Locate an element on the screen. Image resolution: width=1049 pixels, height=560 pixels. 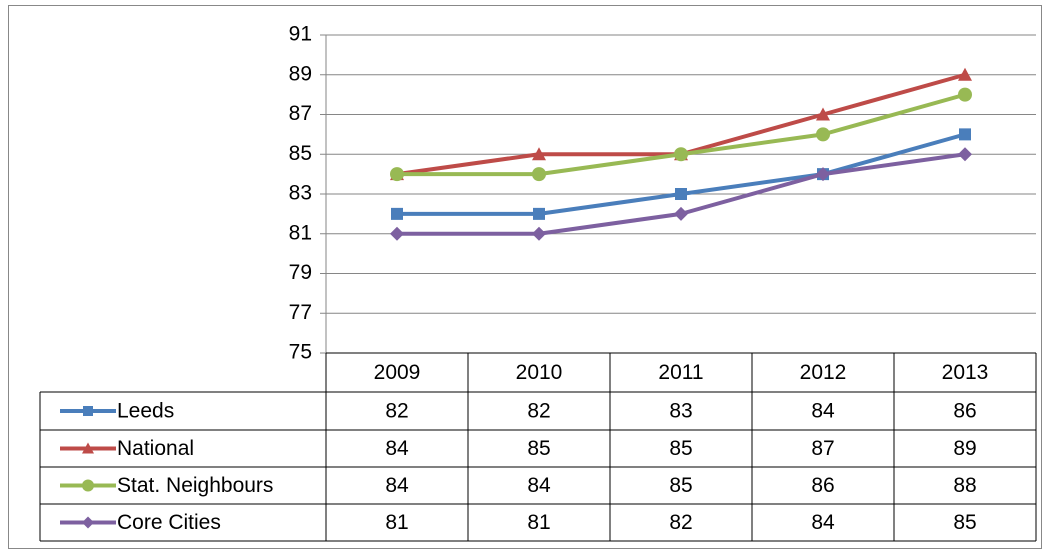
y-tick-label: 91 is located at coordinates (300, 34).